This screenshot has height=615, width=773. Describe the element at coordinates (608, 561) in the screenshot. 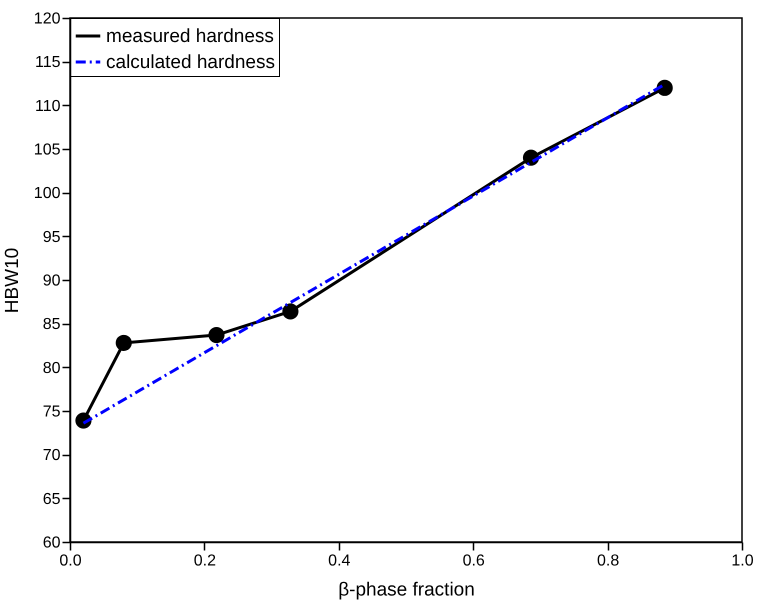

I see `x-tick-label: 0.8` at that location.